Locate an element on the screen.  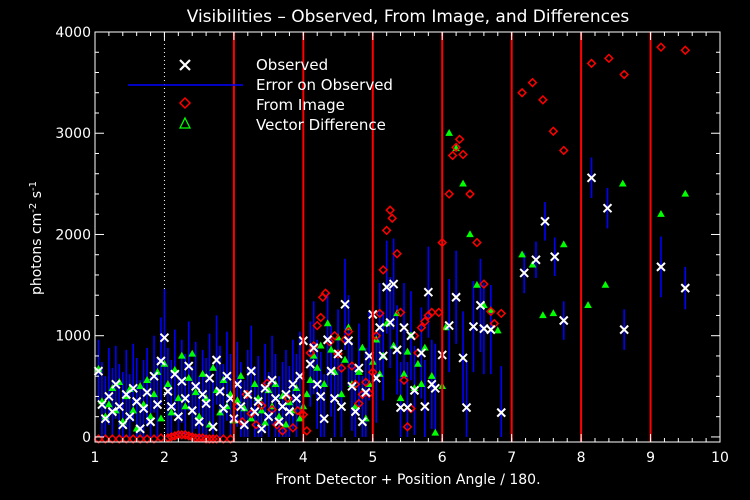
y-tick-label: 4000 is located at coordinates (73, 33).